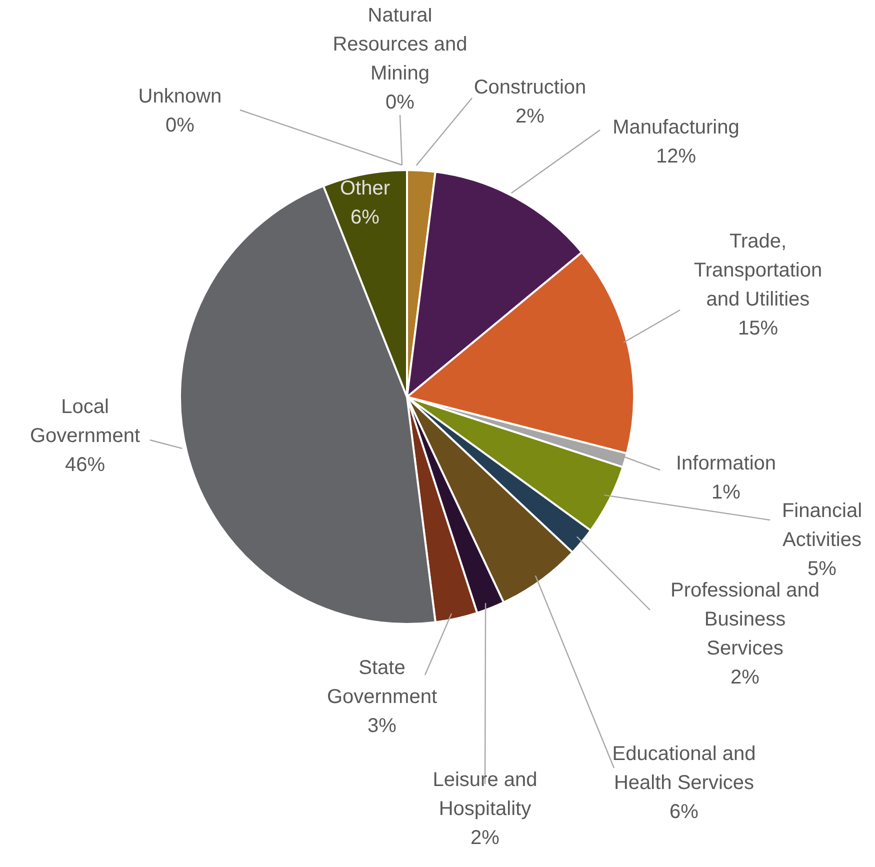  Describe the element at coordinates (485, 794) in the screenshot. I see `slice-label: Leisure and Hospitality` at that location.